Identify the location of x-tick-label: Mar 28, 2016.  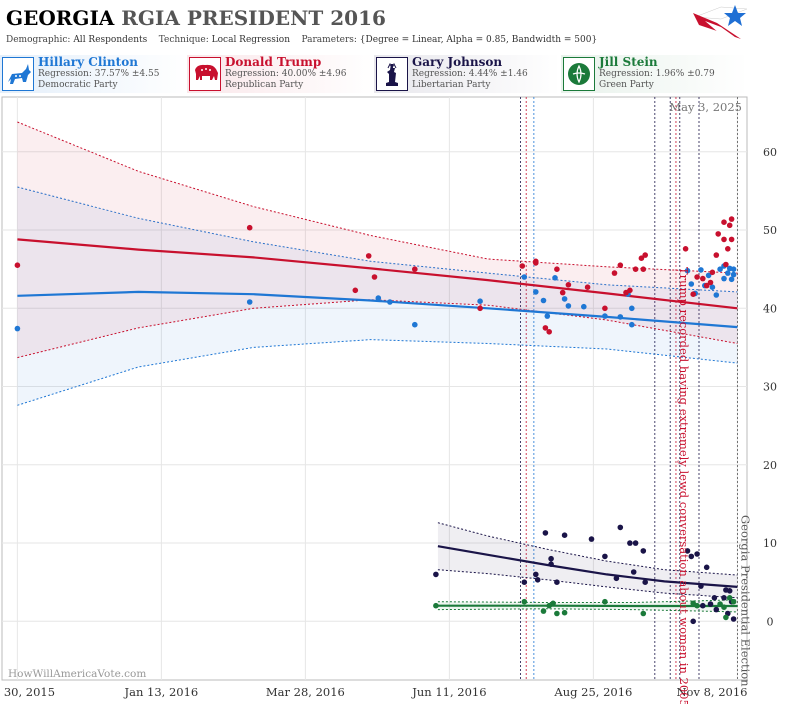
(305, 692).